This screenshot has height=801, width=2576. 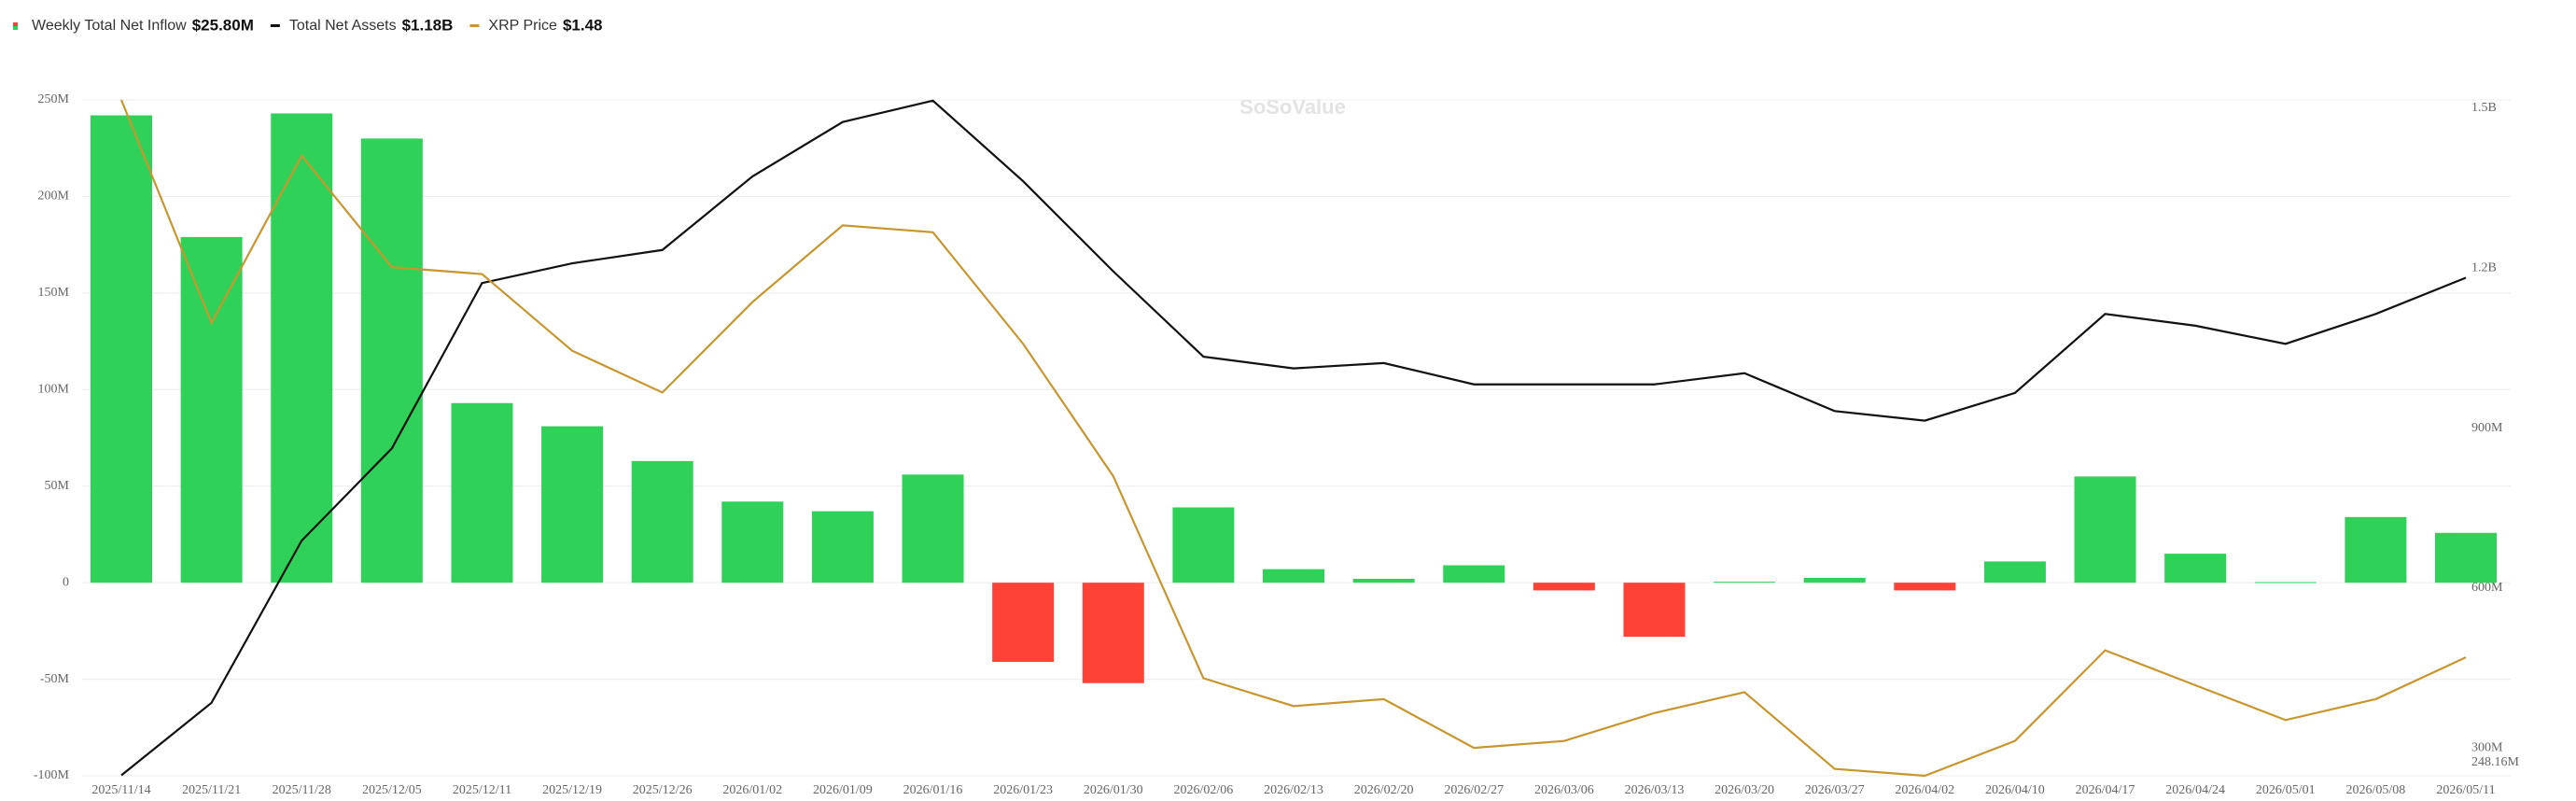 What do you see at coordinates (2484, 108) in the screenshot?
I see `y2-tick-label: 1.5B` at bounding box center [2484, 108].